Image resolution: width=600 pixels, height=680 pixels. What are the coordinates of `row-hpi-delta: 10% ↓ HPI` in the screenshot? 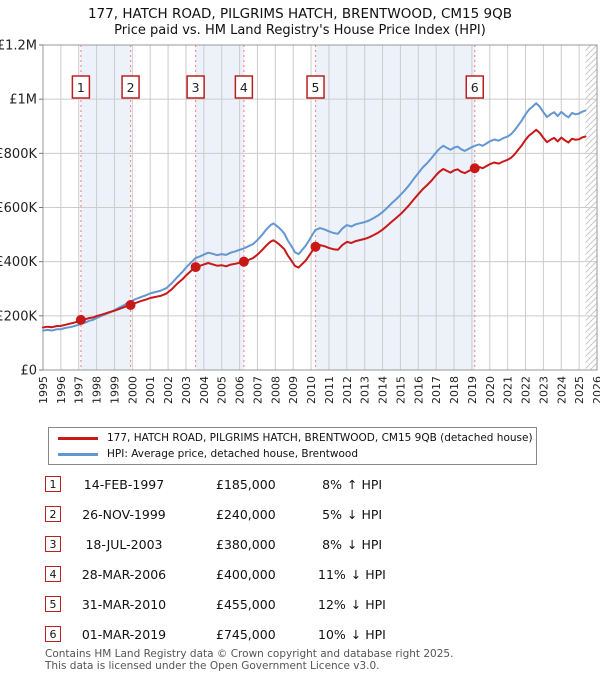 It's located at (352, 634).